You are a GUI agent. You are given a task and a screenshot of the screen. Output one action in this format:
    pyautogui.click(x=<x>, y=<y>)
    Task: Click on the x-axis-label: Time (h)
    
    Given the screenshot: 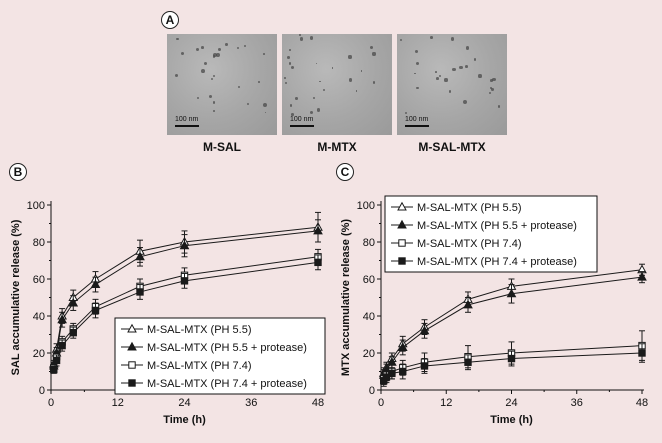 What is the action you would take?
    pyautogui.click(x=511, y=420)
    